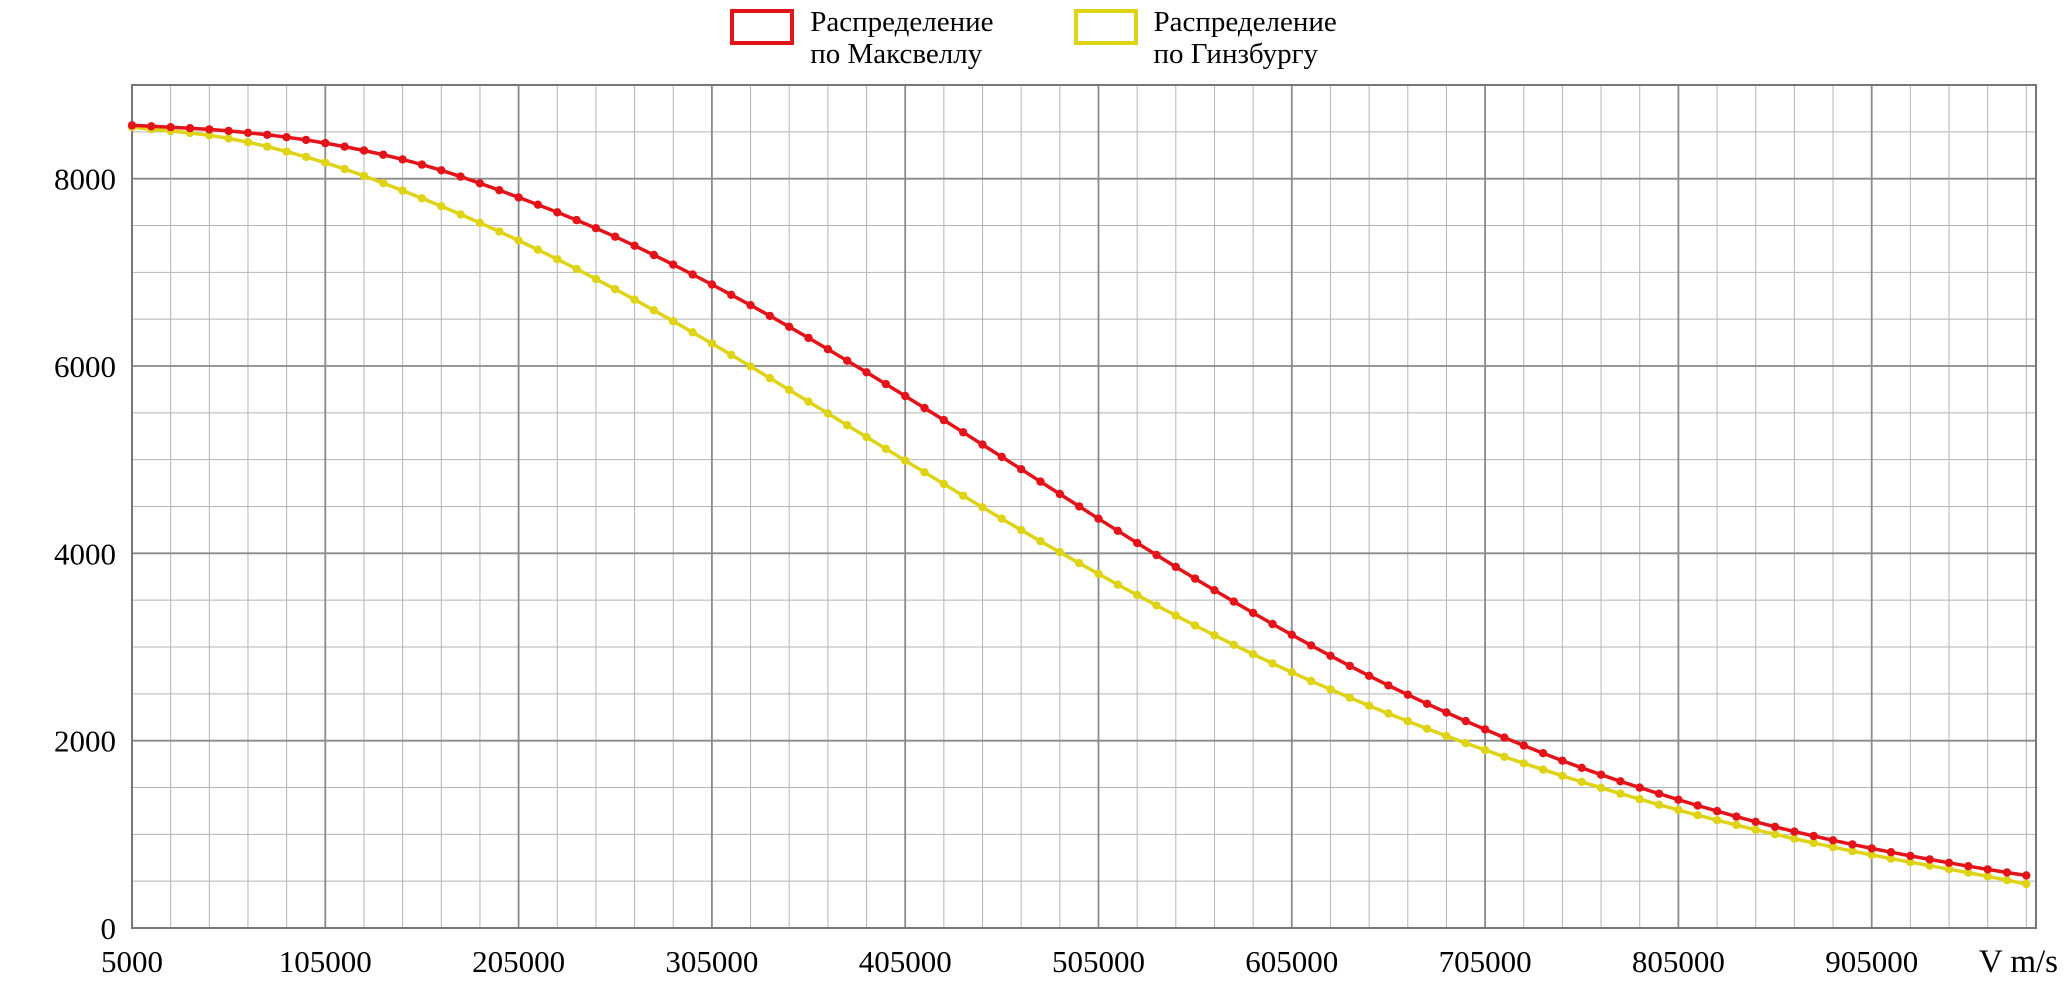 The width and height of the screenshot is (2067, 1004). I want to click on x-tick-label: 405000, so click(905, 961).